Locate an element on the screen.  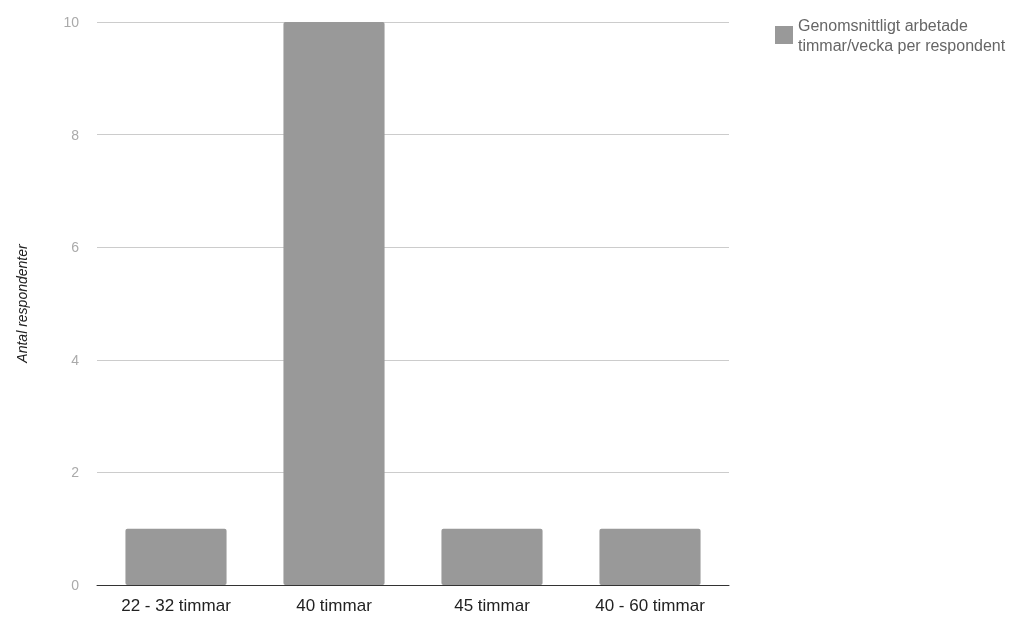
y-tick-label: 10 is located at coordinates (71, 22).